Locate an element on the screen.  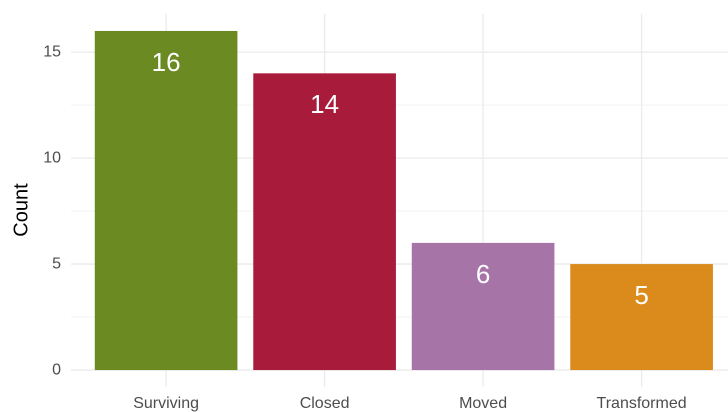
value-label: 16 is located at coordinates (166, 62).